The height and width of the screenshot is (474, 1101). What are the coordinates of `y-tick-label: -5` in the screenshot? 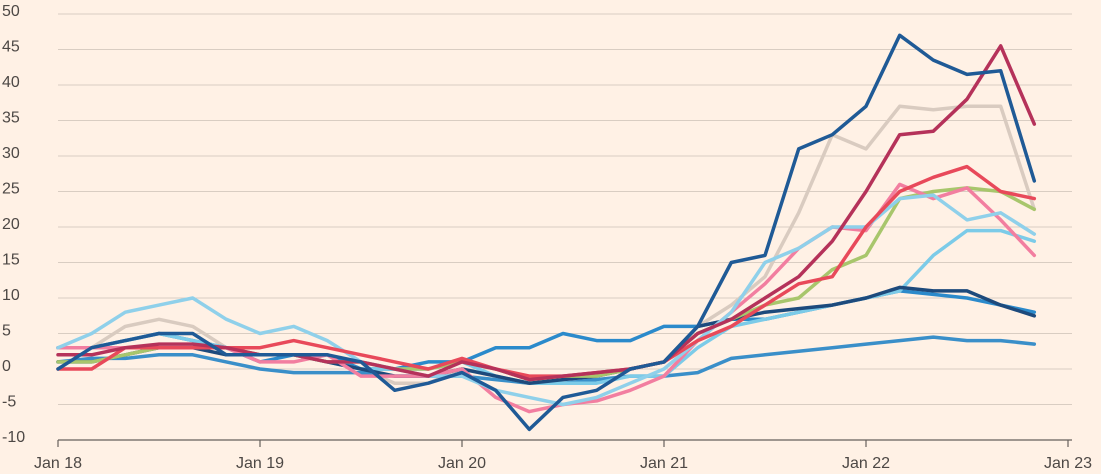 It's located at (9, 402).